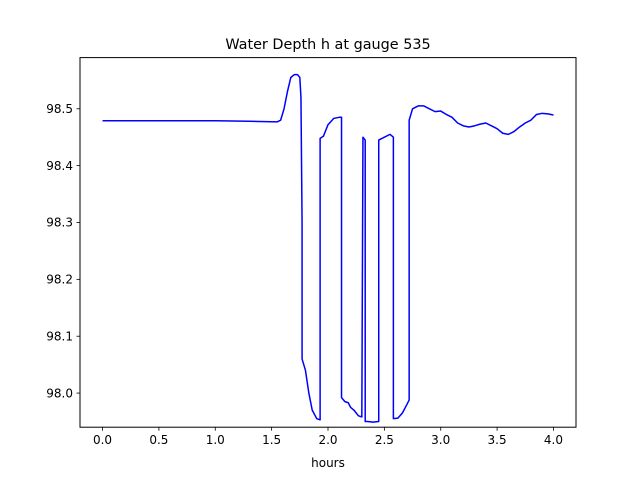 The height and width of the screenshot is (485, 640). Describe the element at coordinates (327, 45) in the screenshot. I see `chart-title: Water Depth h at gauge 535` at that location.